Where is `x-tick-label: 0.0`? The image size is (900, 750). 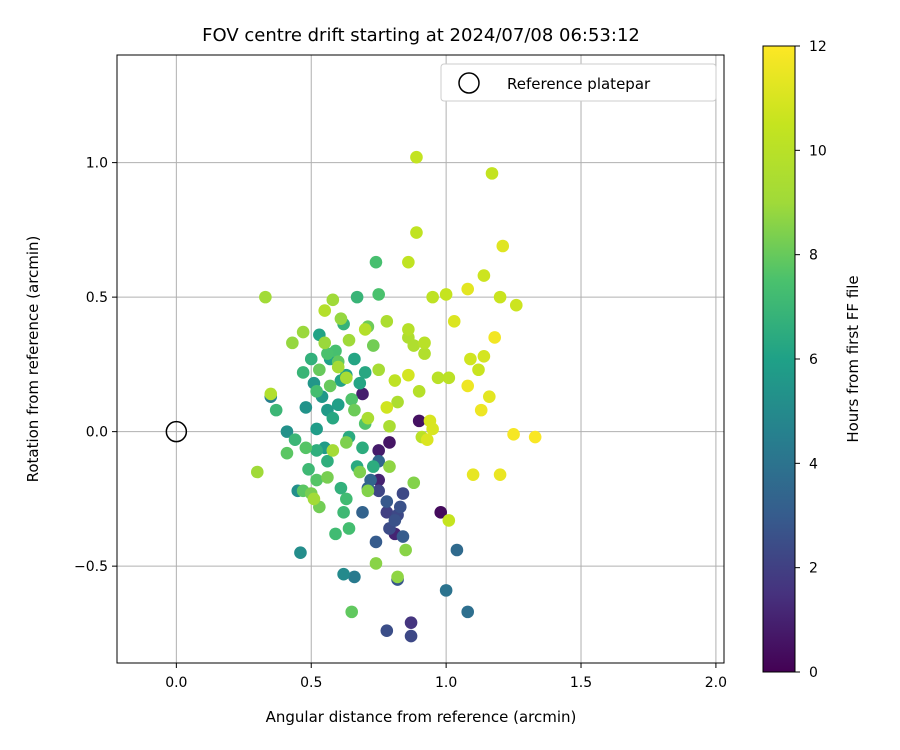 x-tick-label: 0.0 is located at coordinates (176, 683).